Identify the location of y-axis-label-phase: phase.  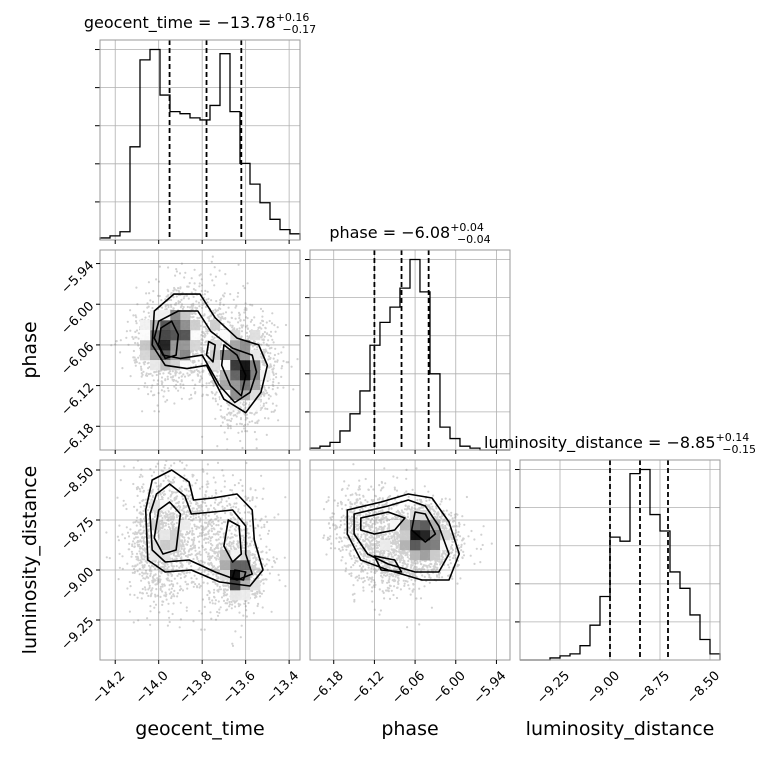
(30, 349).